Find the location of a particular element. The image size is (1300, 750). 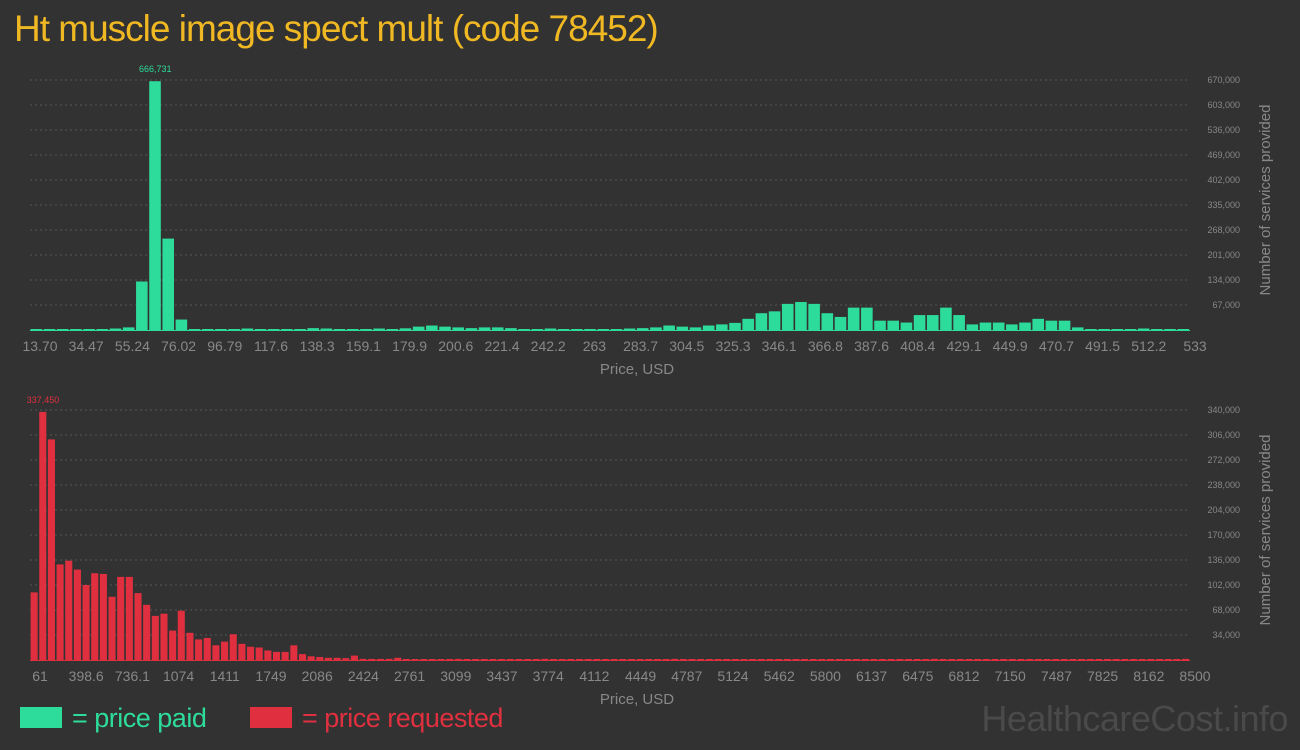

x-tick-label: 7825 is located at coordinates (1102, 676).